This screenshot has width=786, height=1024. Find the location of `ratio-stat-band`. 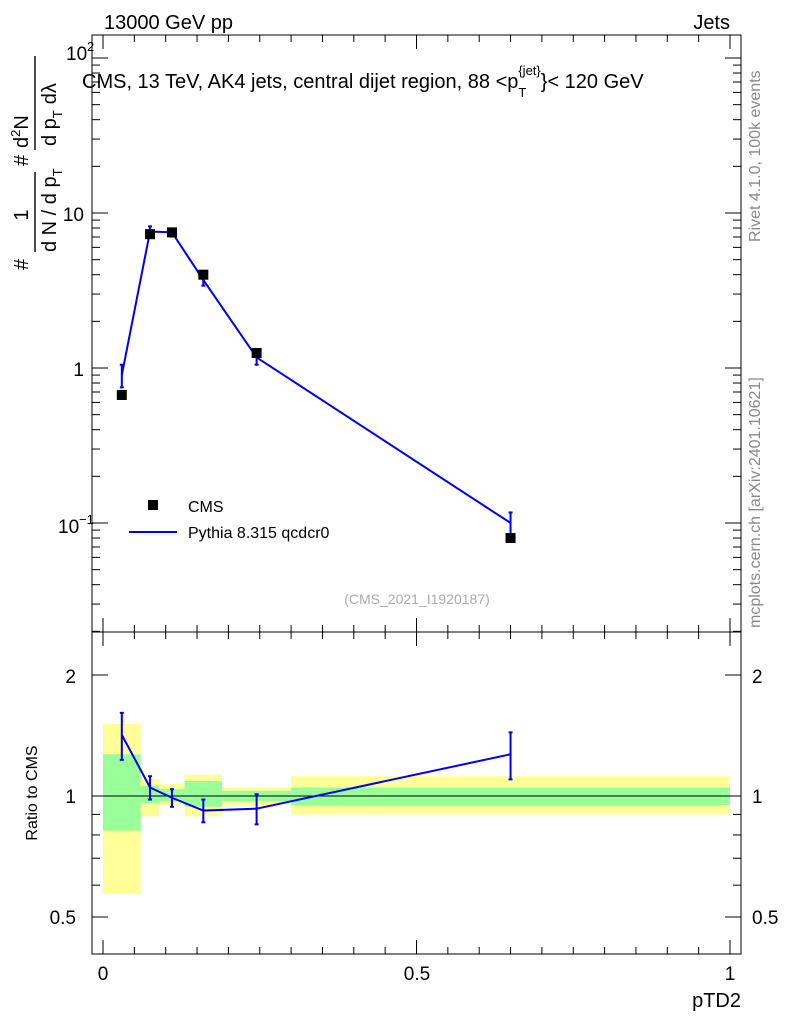

ratio-stat-band is located at coordinates (122, 792).